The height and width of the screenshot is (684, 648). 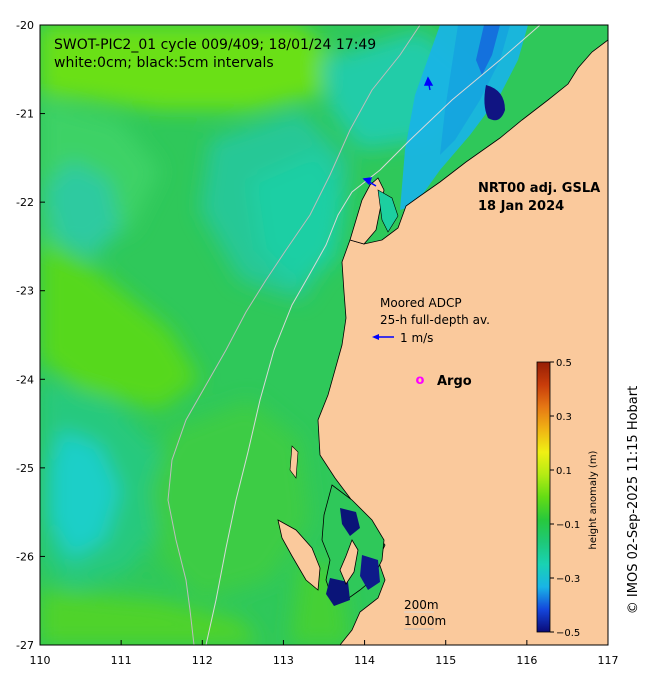 What do you see at coordinates (367, 211) in the screenshot?
I see `north-west-cape` at bounding box center [367, 211].